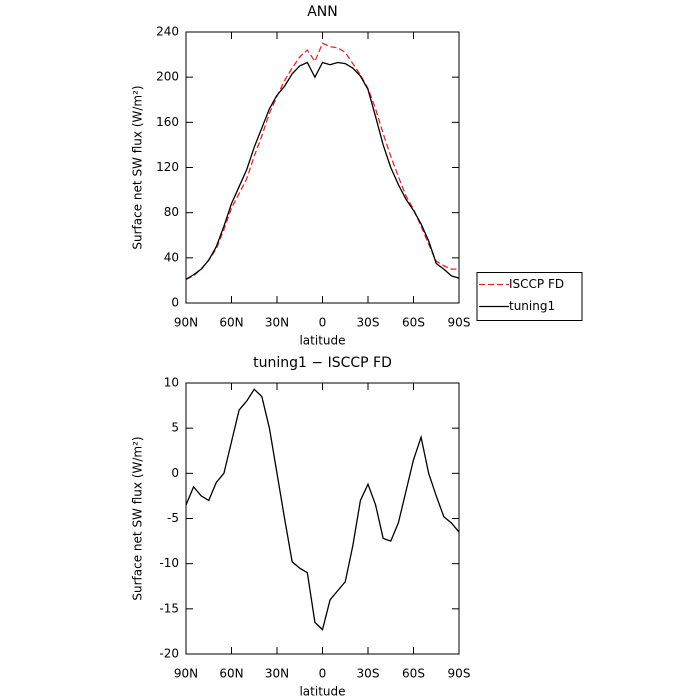  What do you see at coordinates (167, 122) in the screenshot?
I see `y-tick-label: 160` at bounding box center [167, 122].